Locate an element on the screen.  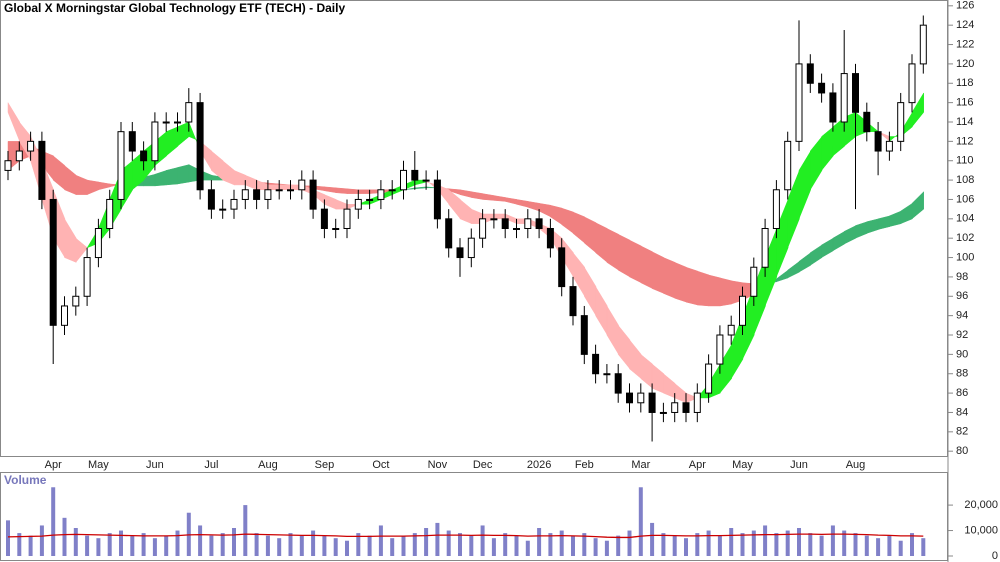
x-tick-label: 2026 is located at coordinates (539, 465).